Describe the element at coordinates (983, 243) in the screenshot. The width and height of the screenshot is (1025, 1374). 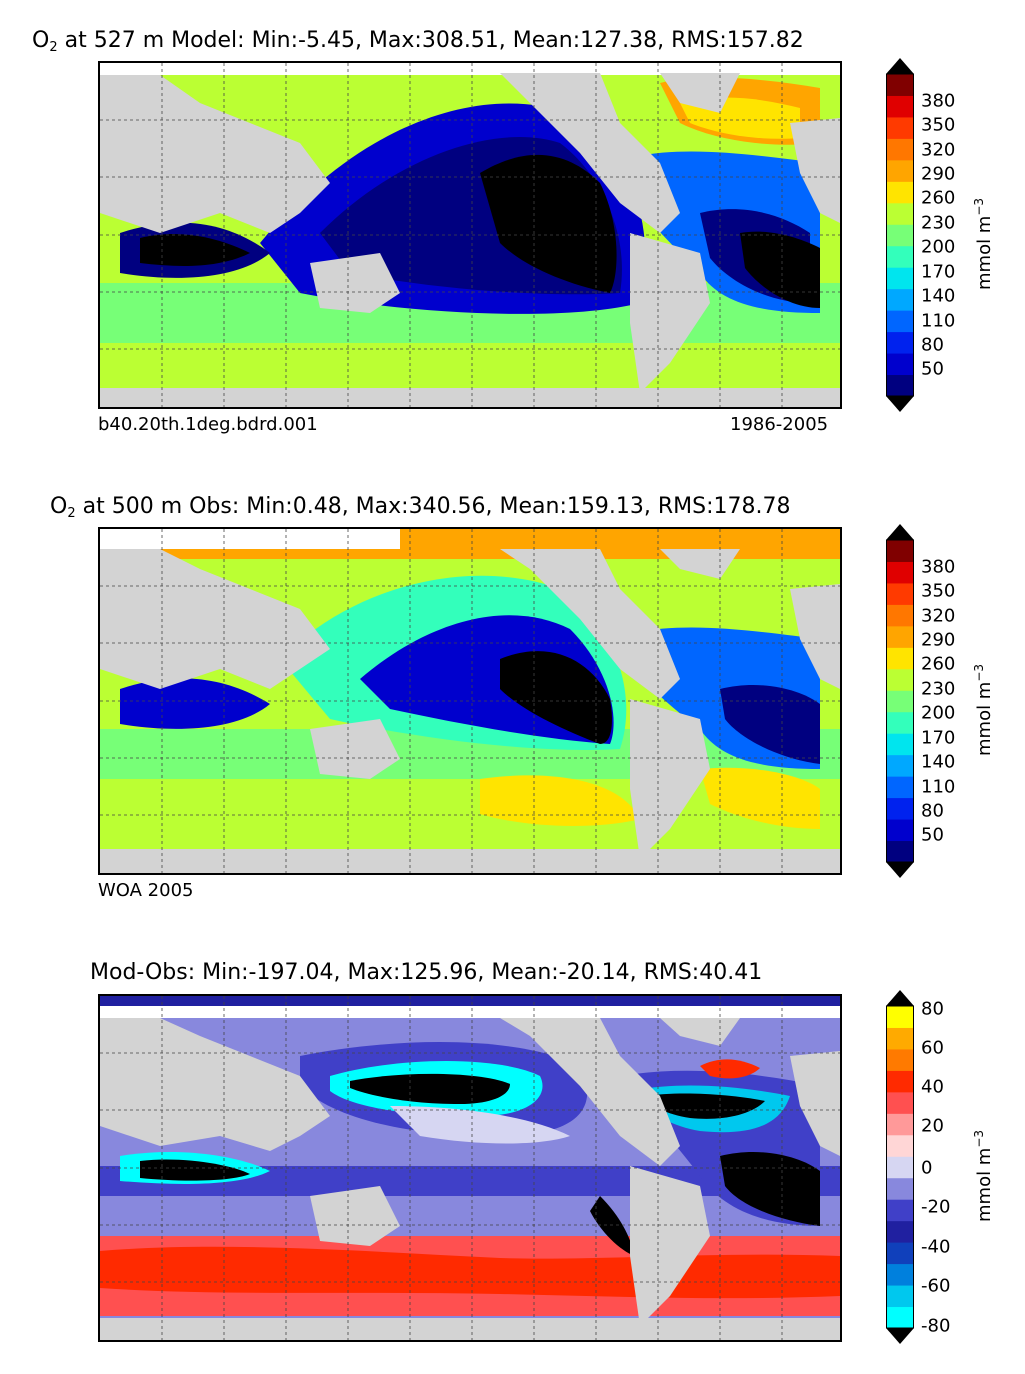
I see `panel1-unit-label: mmol m−3` at that location.